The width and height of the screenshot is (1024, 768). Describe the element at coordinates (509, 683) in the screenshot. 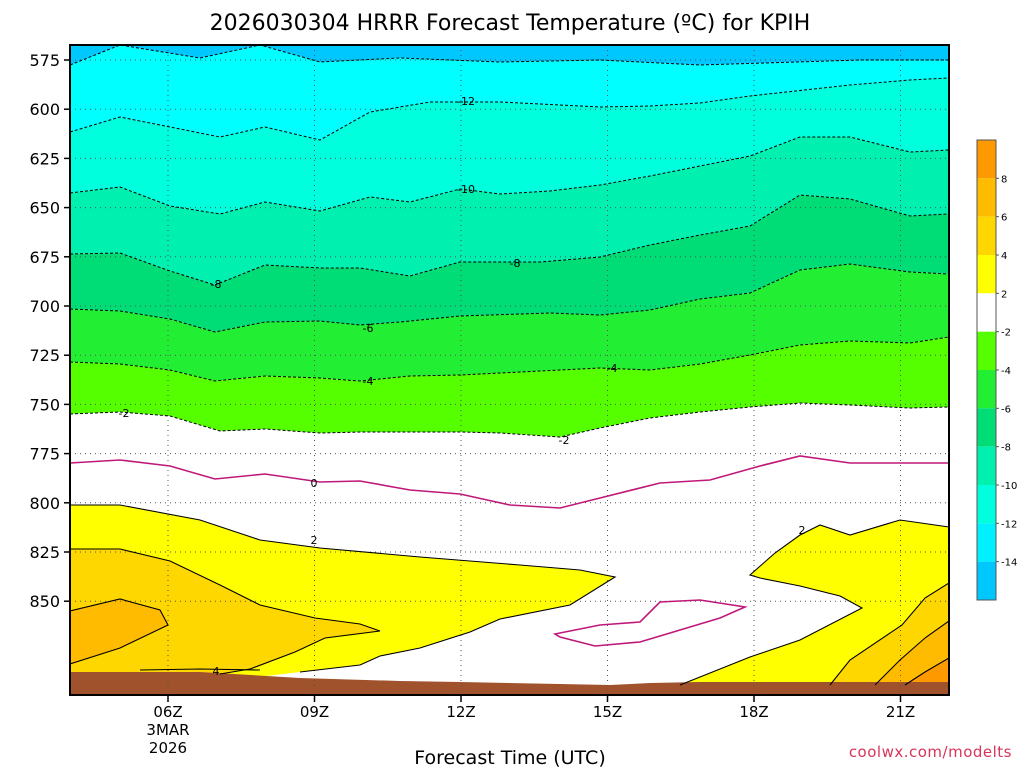

I see `terrain` at that location.